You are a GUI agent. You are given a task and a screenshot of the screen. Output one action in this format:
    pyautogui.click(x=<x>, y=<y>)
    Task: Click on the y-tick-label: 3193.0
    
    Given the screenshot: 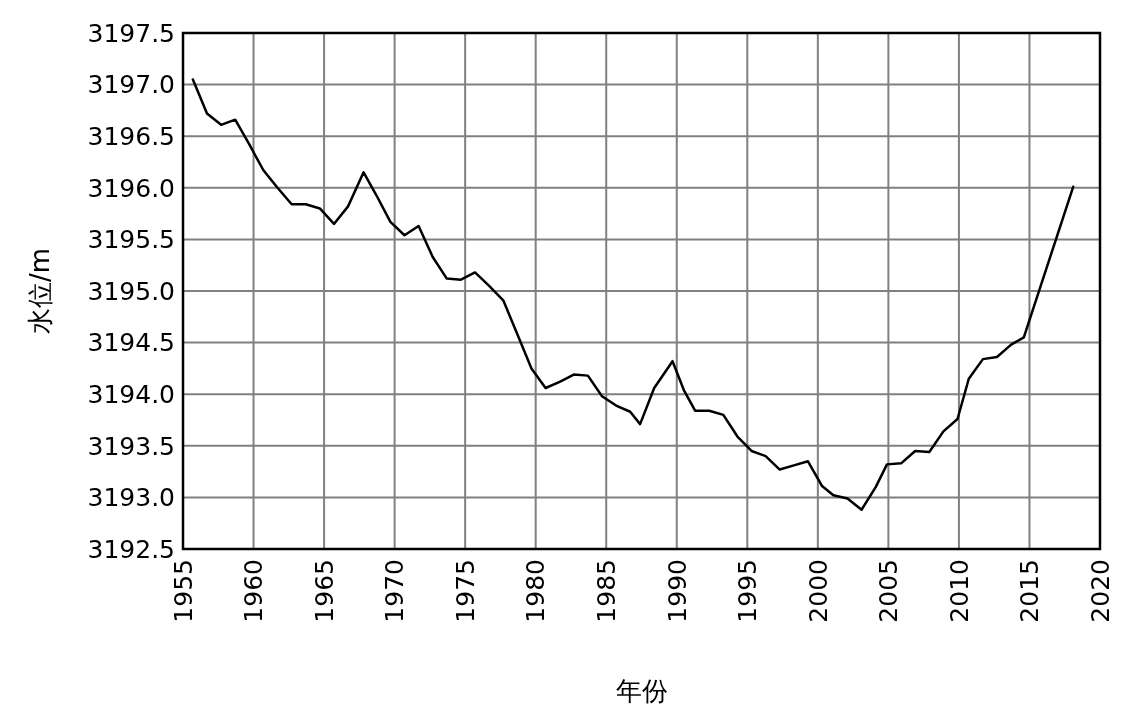 What is the action you would take?
    pyautogui.click(x=131, y=498)
    